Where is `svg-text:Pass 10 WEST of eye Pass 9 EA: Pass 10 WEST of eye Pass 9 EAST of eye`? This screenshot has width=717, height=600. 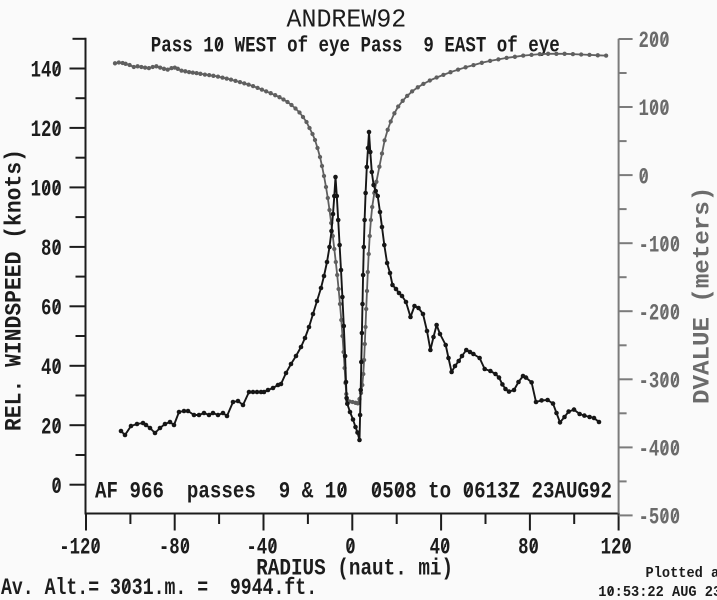
svg-text:Pass 10 WEST of eye Pass 9 EA: Pass 10 WEST of eye Pass 9 EAST of eye is located at coordinates (355, 45).